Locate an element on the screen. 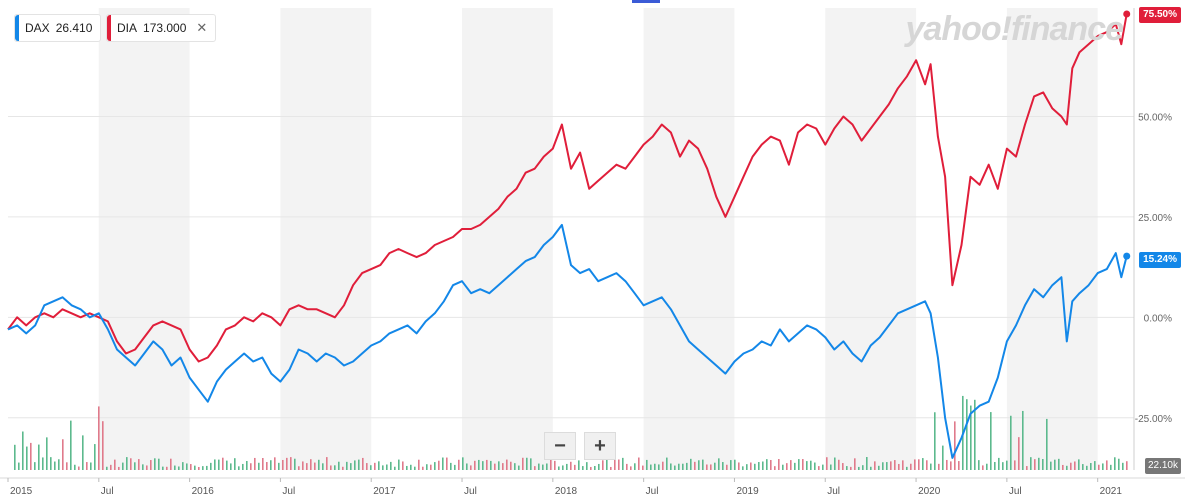 The image size is (1185, 500). x-tick-label: 2021 is located at coordinates (1111, 491).